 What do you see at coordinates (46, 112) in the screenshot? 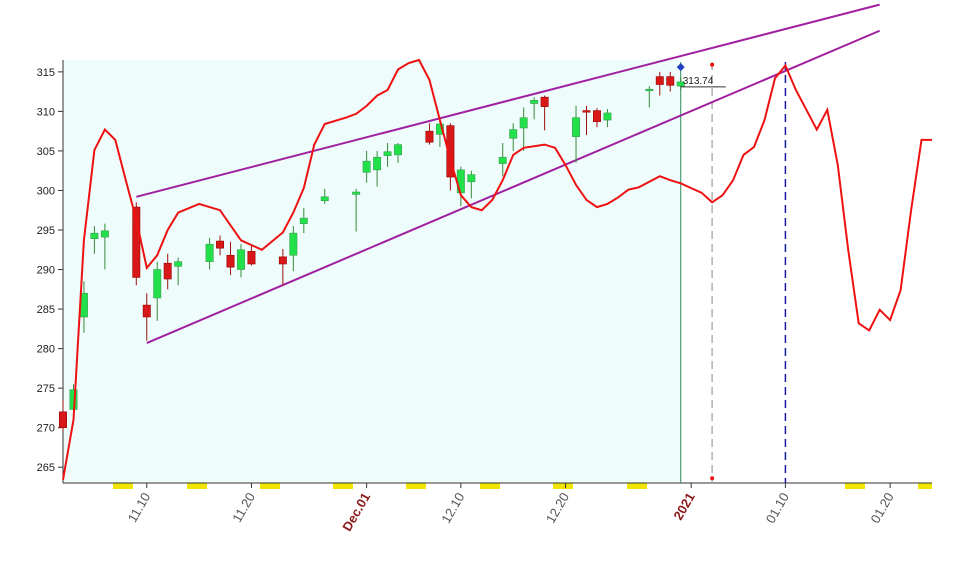
I see `y-tick-label: 310` at bounding box center [46, 112].